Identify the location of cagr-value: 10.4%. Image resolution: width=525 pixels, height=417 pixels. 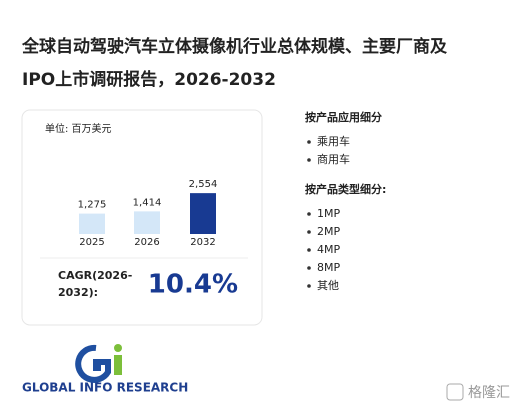
(193, 285).